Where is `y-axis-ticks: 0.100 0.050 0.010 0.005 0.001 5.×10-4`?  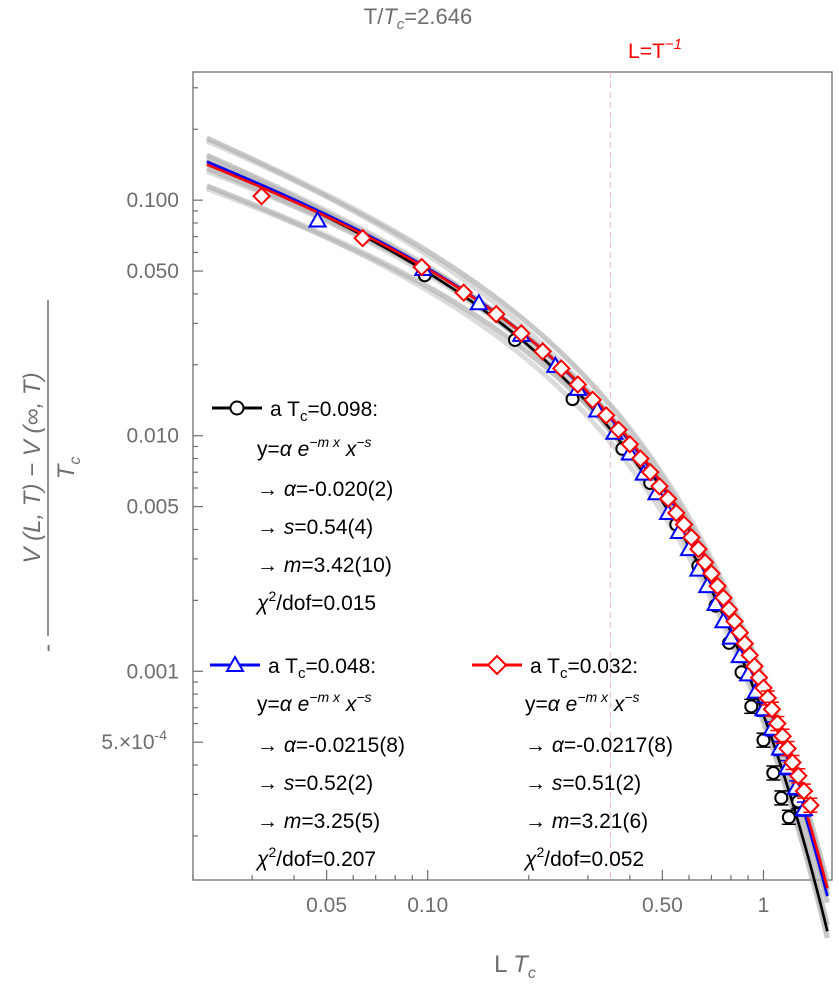
y-axis-ticks: 0.100 0.050 0.010 0.005 0.001 5.×10-4 is located at coordinates (152, 462).